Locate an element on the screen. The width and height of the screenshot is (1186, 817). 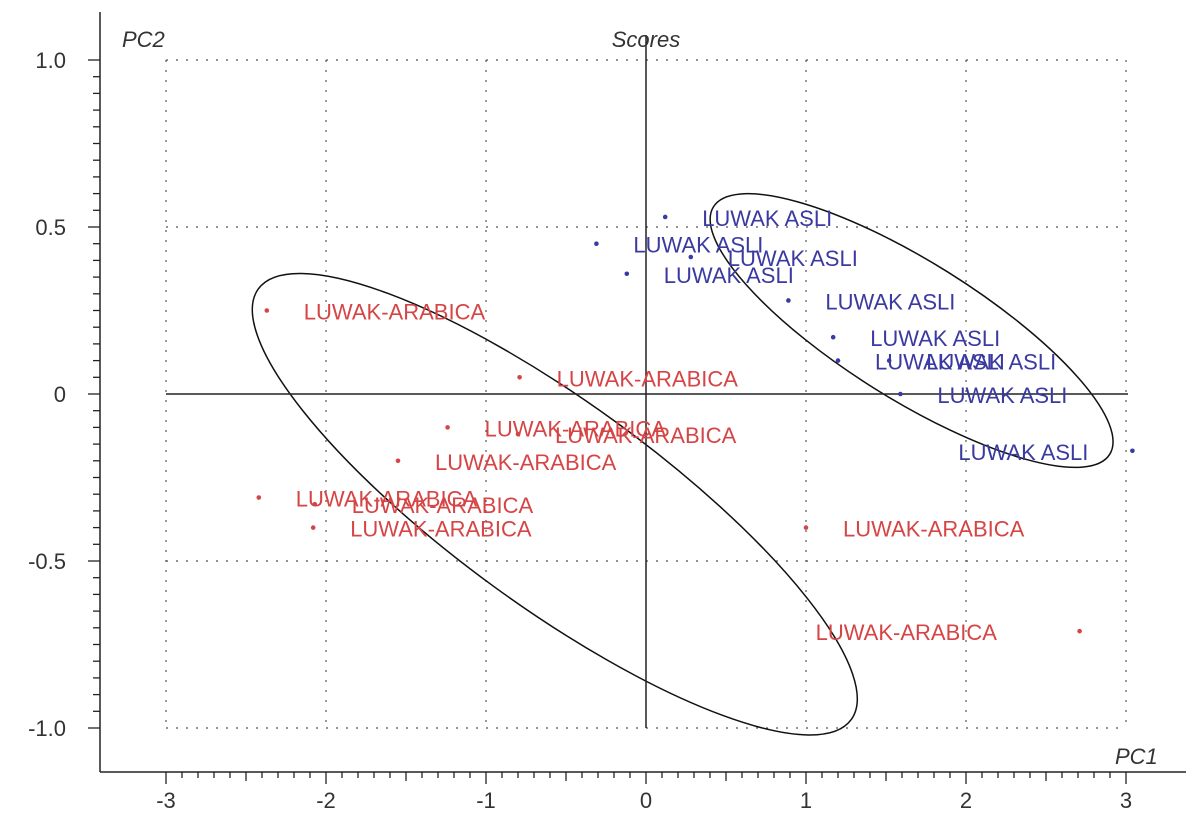
ellipse-luwak_asli is located at coordinates (911, 330).